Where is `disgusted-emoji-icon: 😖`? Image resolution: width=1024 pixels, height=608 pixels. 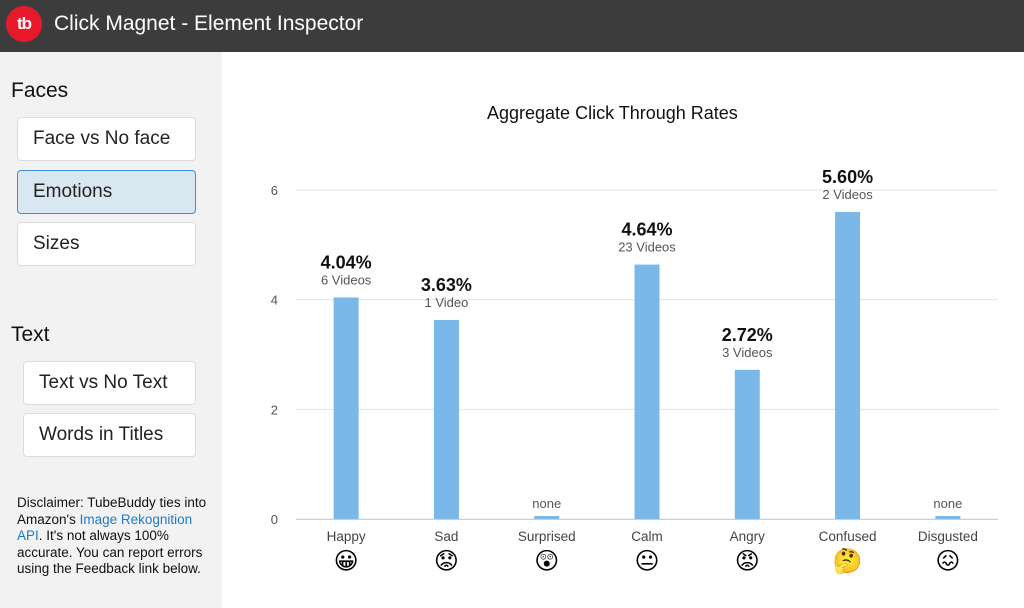
disgusted-emoji-icon: 😖 is located at coordinates (947, 561).